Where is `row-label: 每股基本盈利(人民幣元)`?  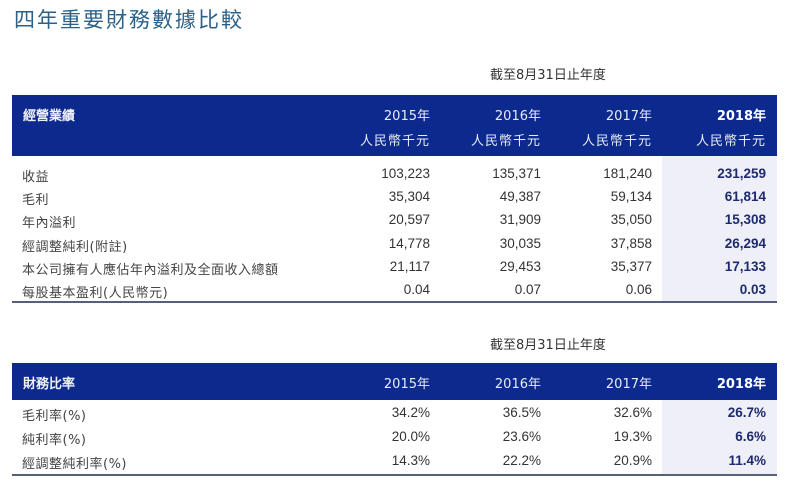 row-label: 每股基本盈利(人民幣元) is located at coordinates (95, 293).